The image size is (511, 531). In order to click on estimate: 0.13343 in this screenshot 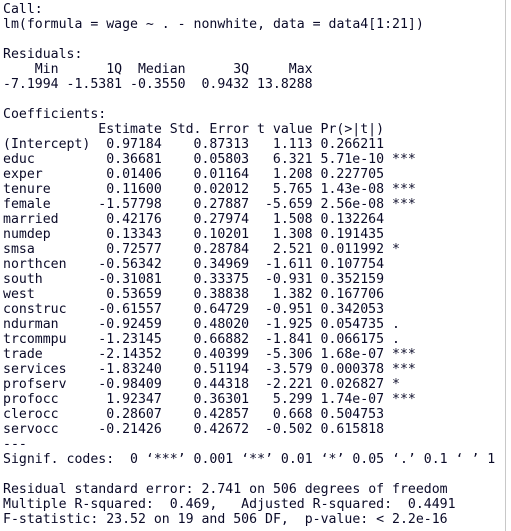, I will do `click(134, 234)`.